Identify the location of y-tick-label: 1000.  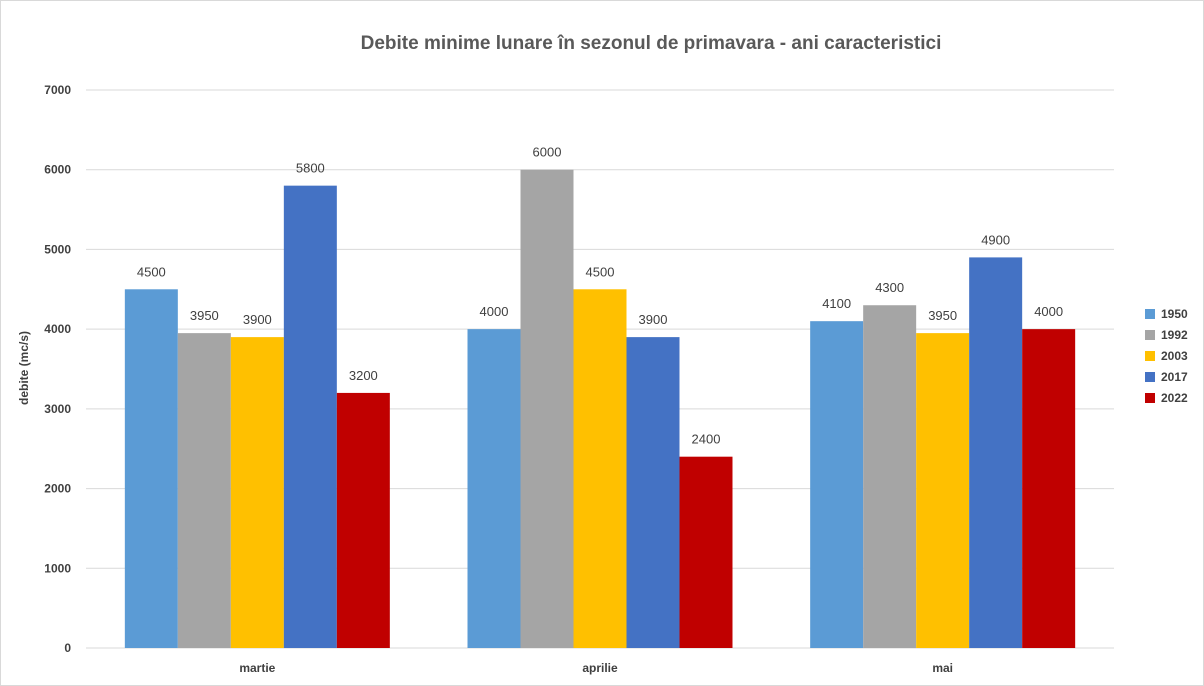
(57, 568).